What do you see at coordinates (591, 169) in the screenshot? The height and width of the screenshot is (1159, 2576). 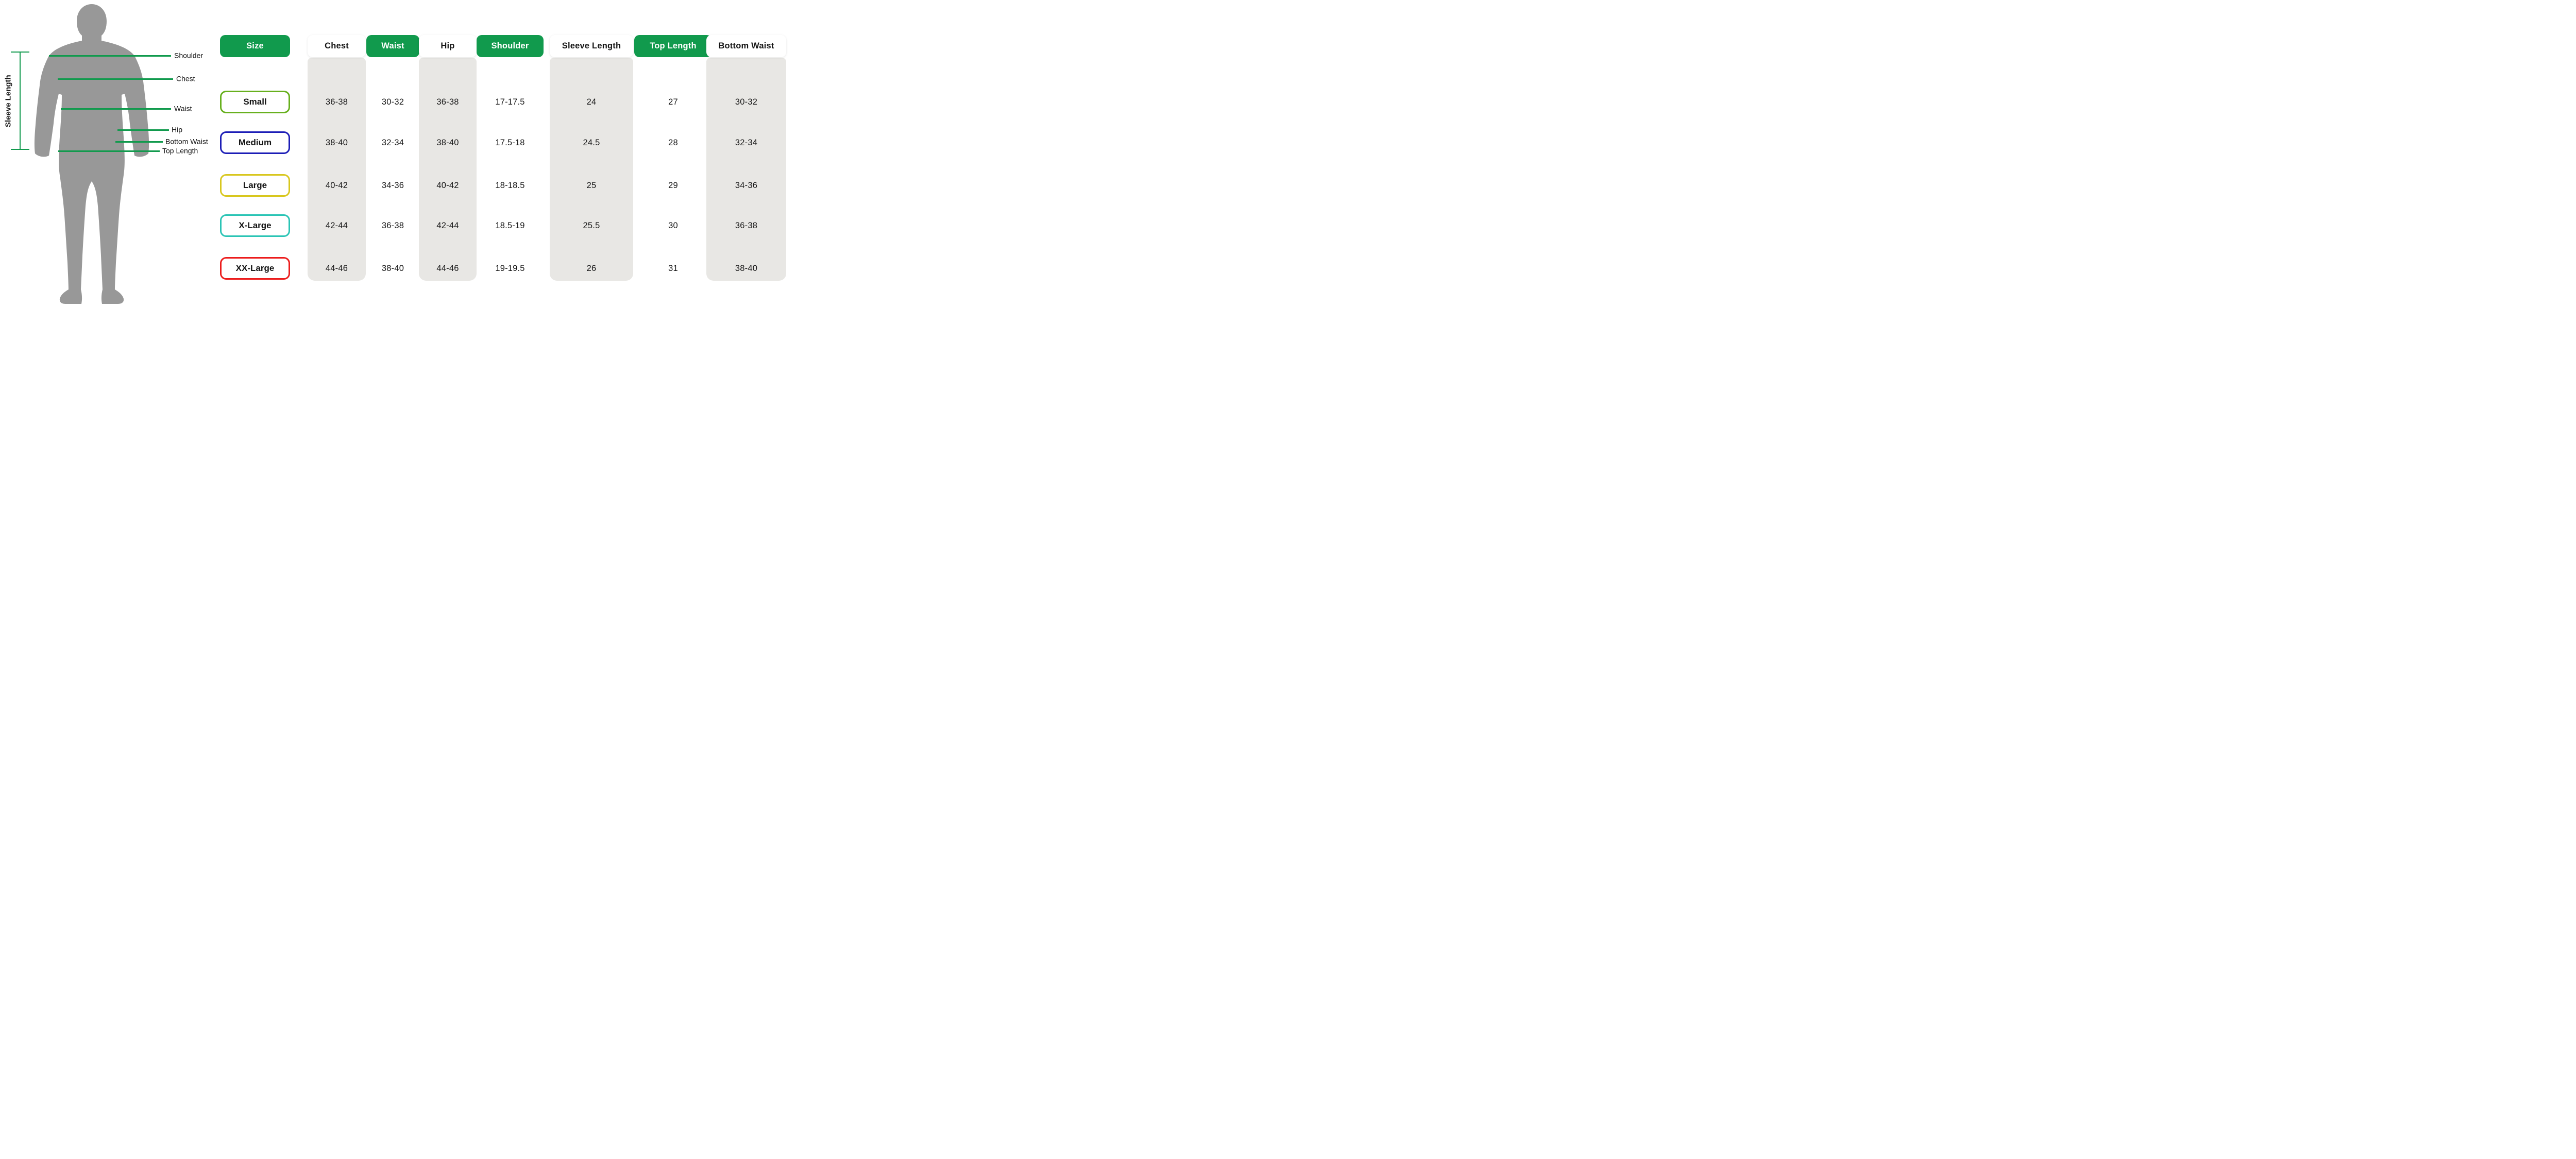 I see `column-stripe-sleeve_length` at bounding box center [591, 169].